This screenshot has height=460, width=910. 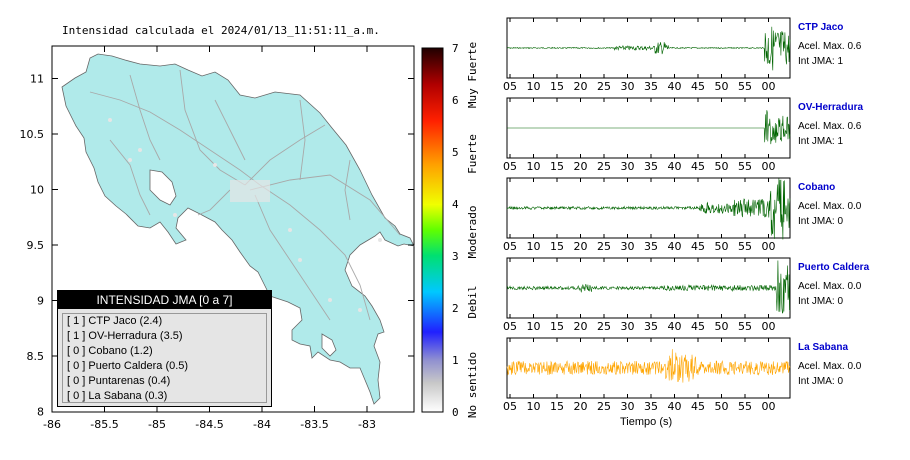 I want to click on station-info: La Sabana Acel. Max. 0.0 Int JMA: 0, so click(x=829, y=364).